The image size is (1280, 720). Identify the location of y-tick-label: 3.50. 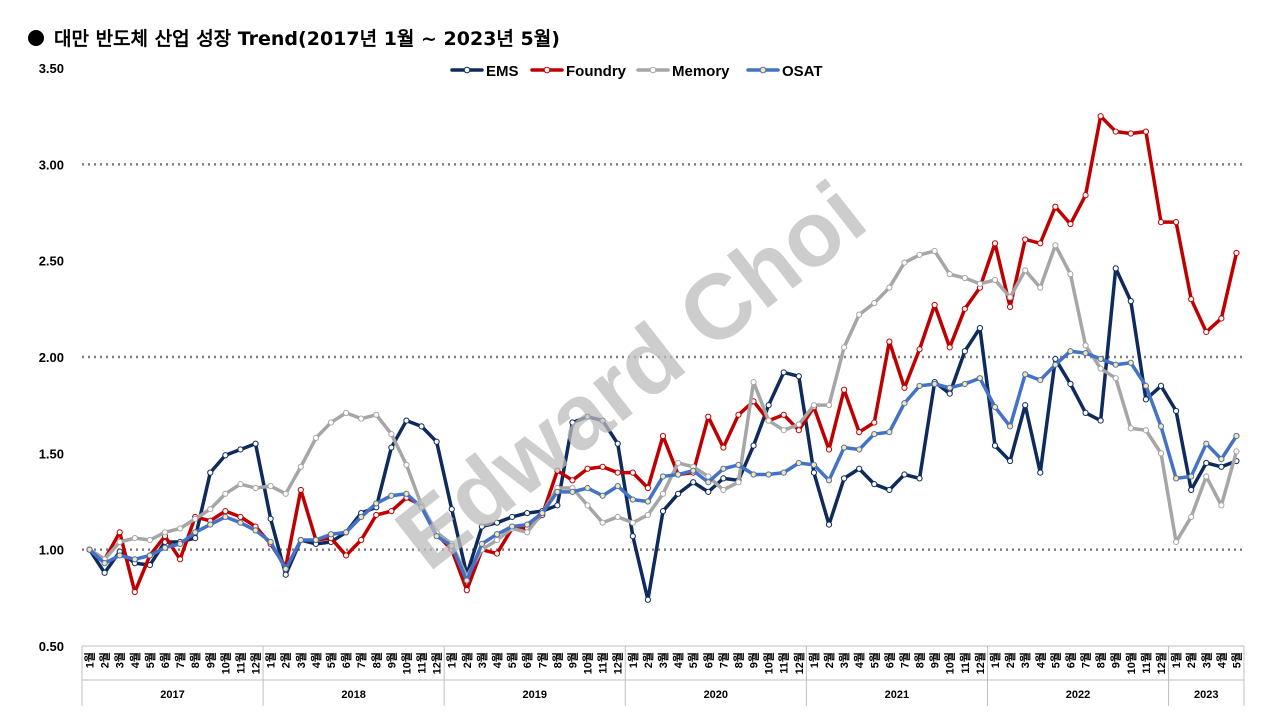
(51, 68).